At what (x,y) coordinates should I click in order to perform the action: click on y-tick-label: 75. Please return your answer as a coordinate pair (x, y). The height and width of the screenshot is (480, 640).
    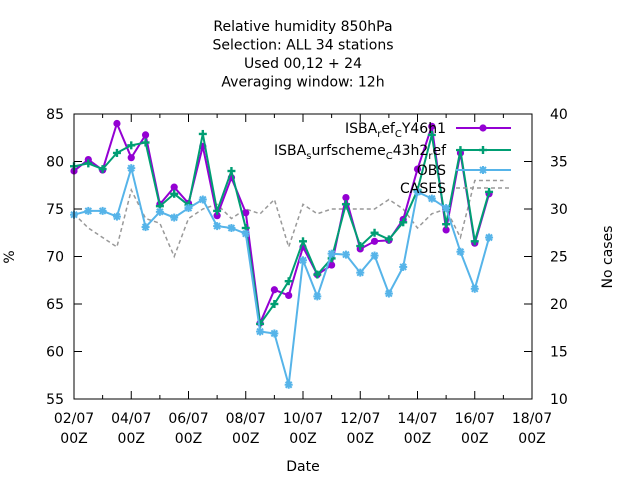
    Looking at the image, I should click on (55, 210).